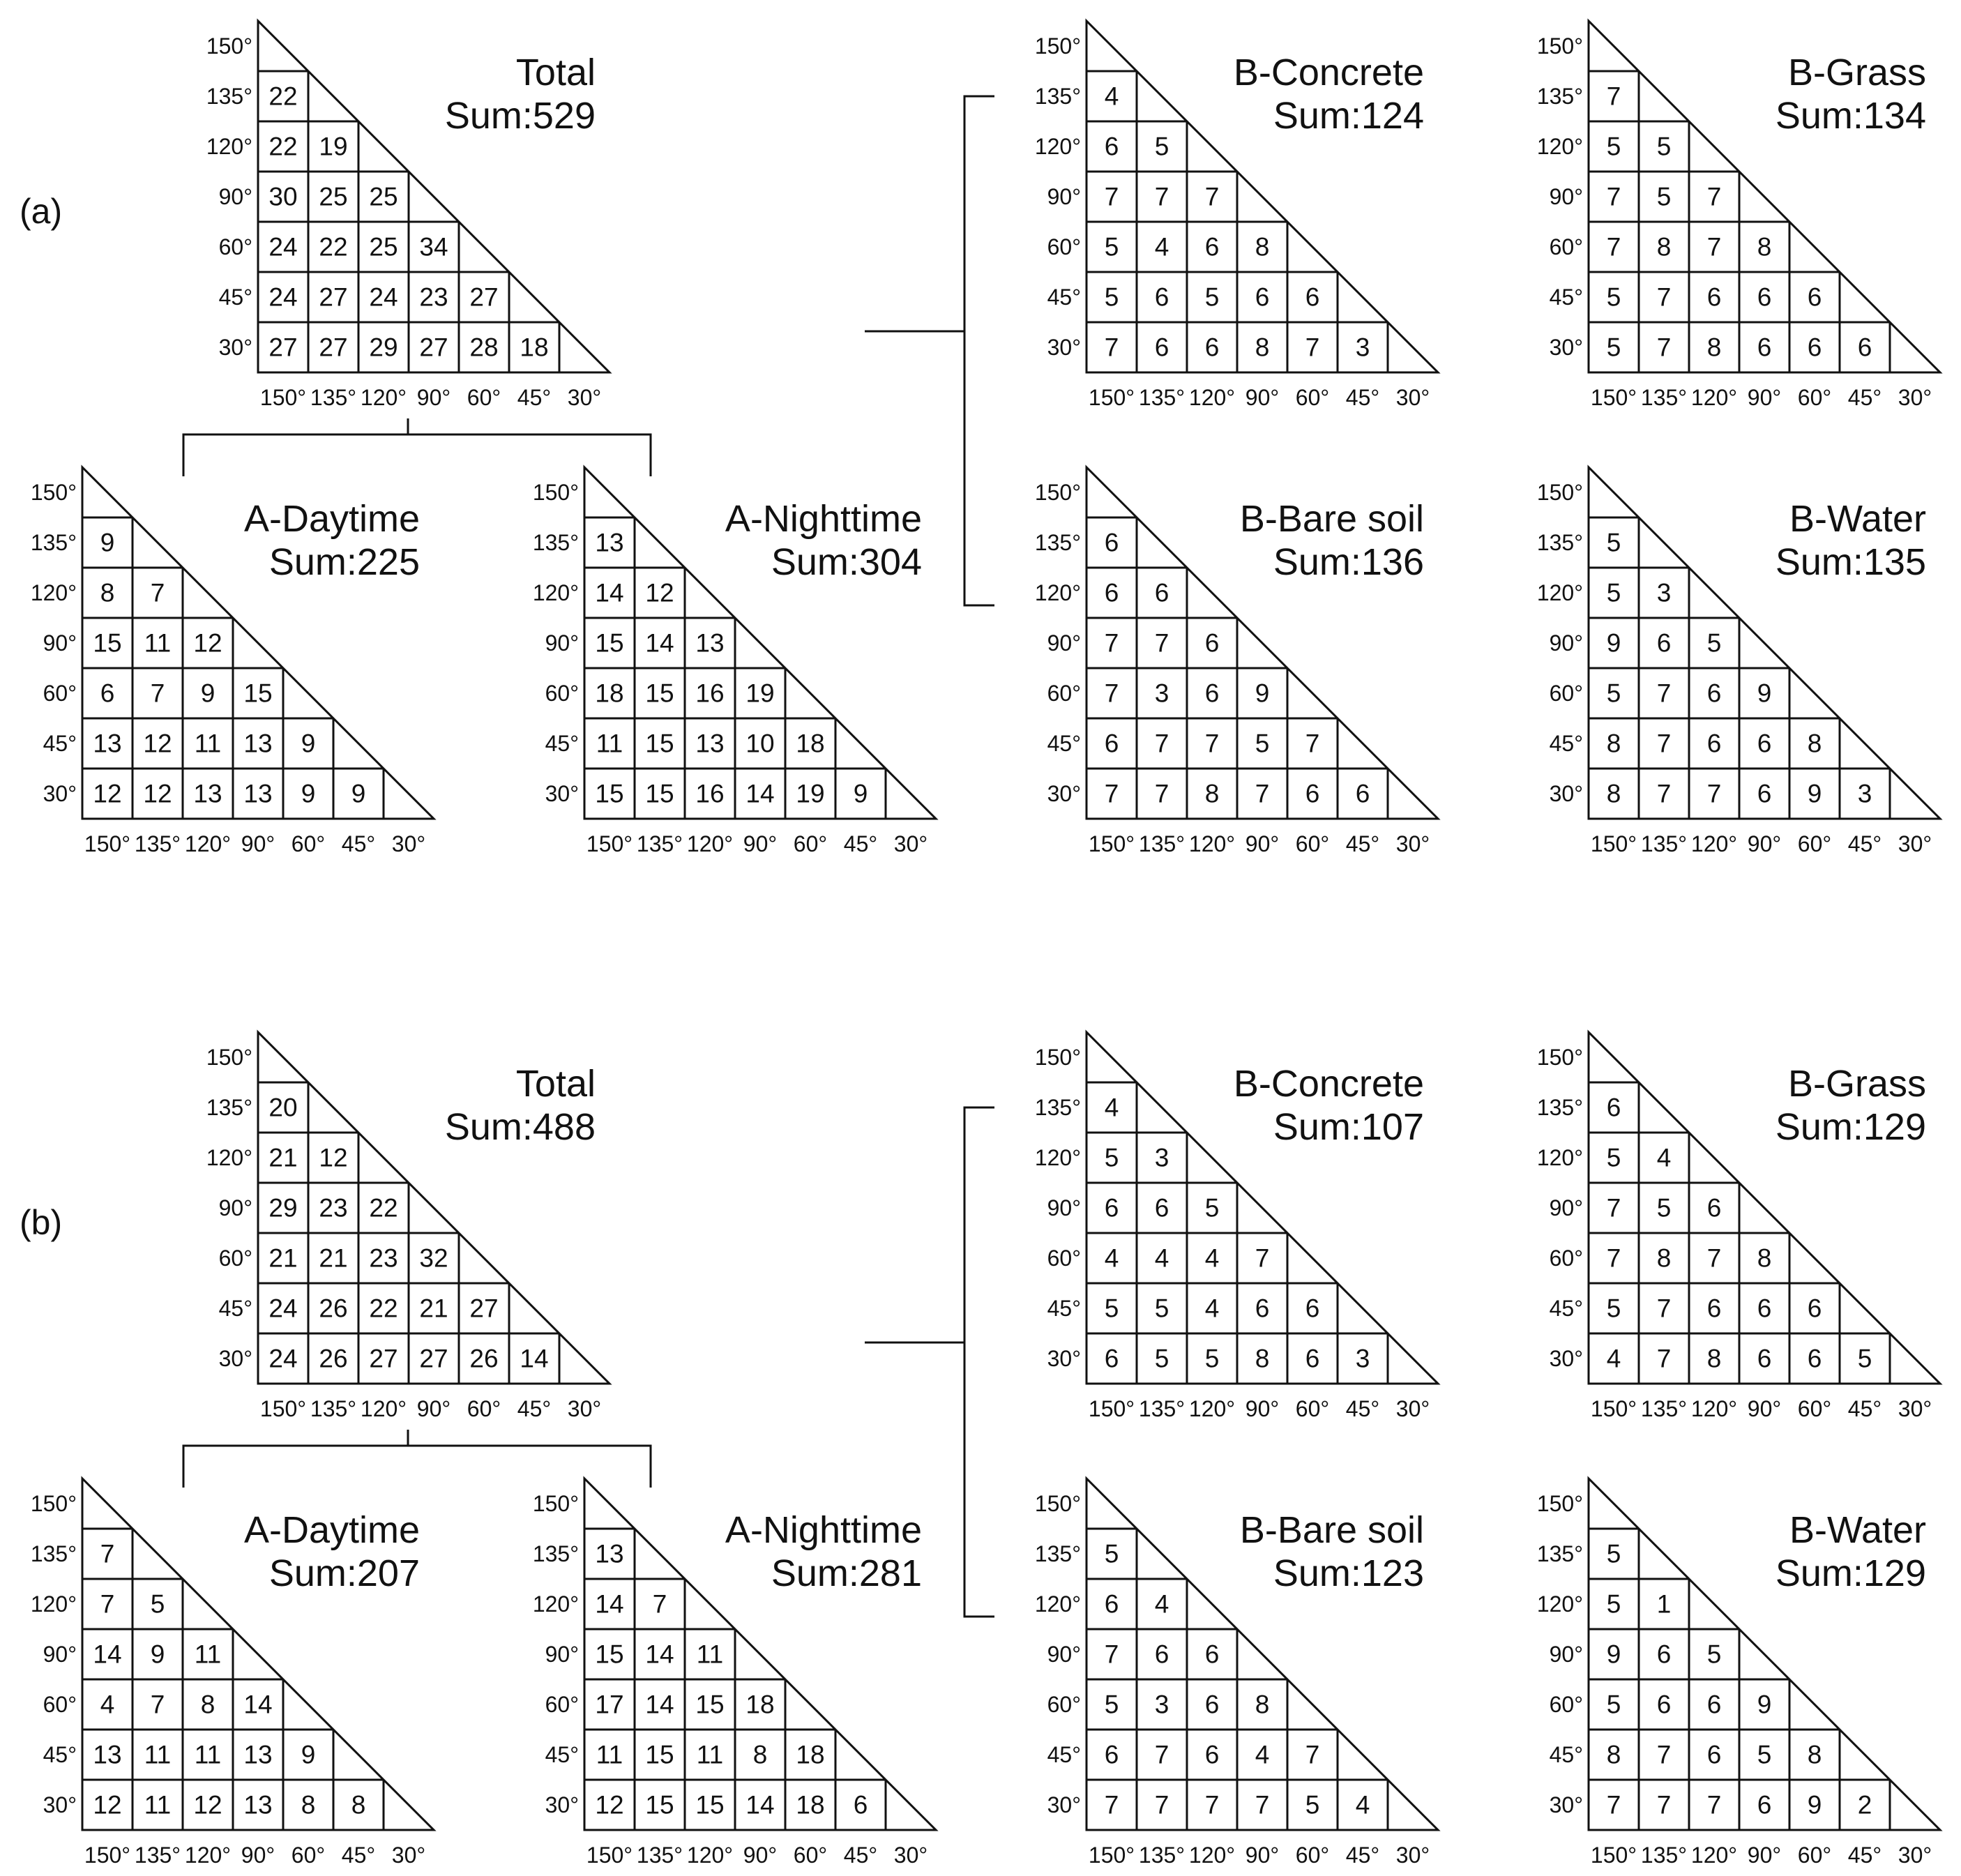 The image size is (1961, 1876). What do you see at coordinates (520, 1127) in the screenshot?
I see `matrix-sum: Sum:488` at bounding box center [520, 1127].